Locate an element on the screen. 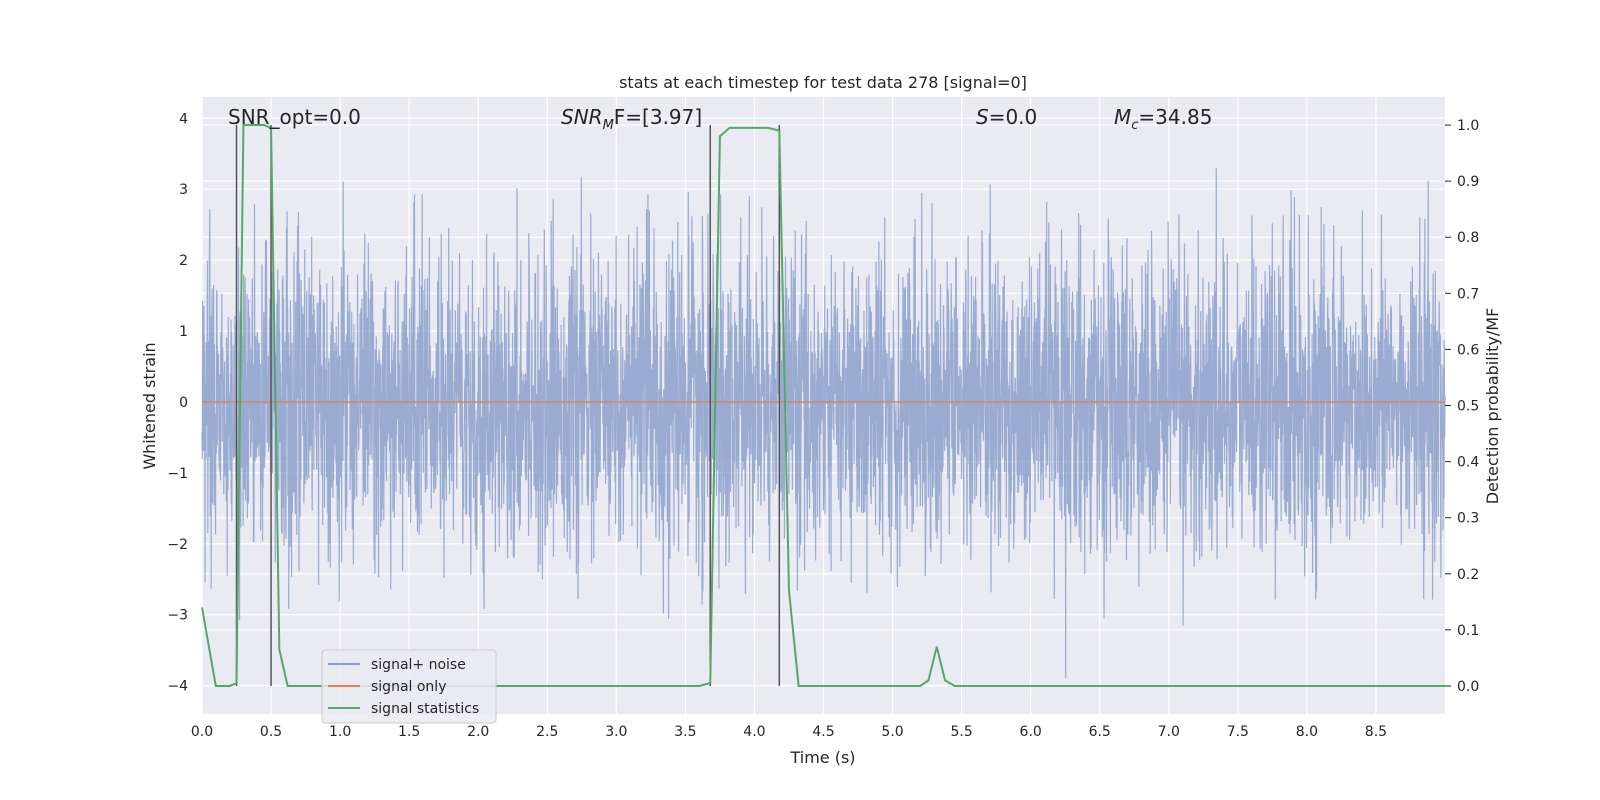 The width and height of the screenshot is (1600, 800). right-y-tick-label: 0.1 is located at coordinates (1468, 631).